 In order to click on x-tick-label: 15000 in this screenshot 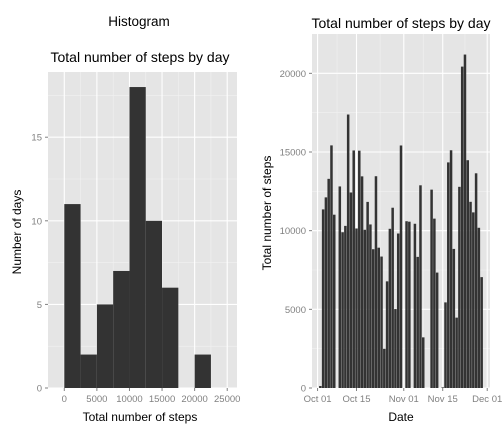, I will do `click(162, 399)`.